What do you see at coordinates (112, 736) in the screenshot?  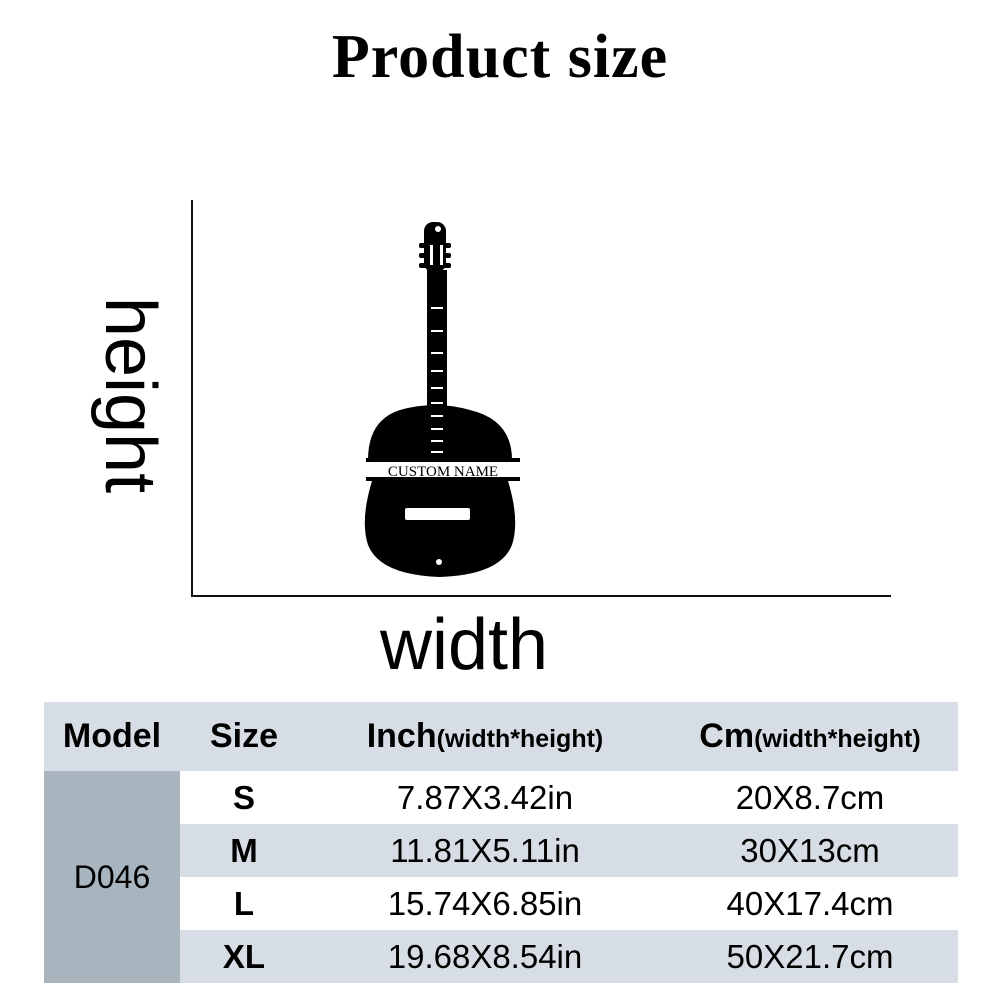 I see `header-model: Model` at bounding box center [112, 736].